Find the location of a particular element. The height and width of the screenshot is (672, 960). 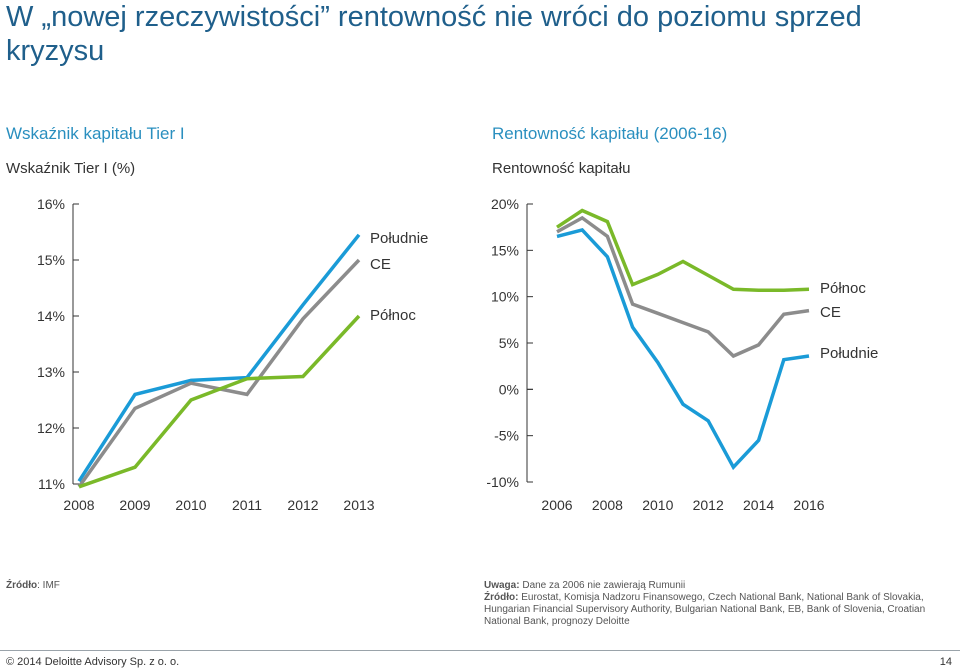

right-source-label: Źródło: is located at coordinates (501, 597).